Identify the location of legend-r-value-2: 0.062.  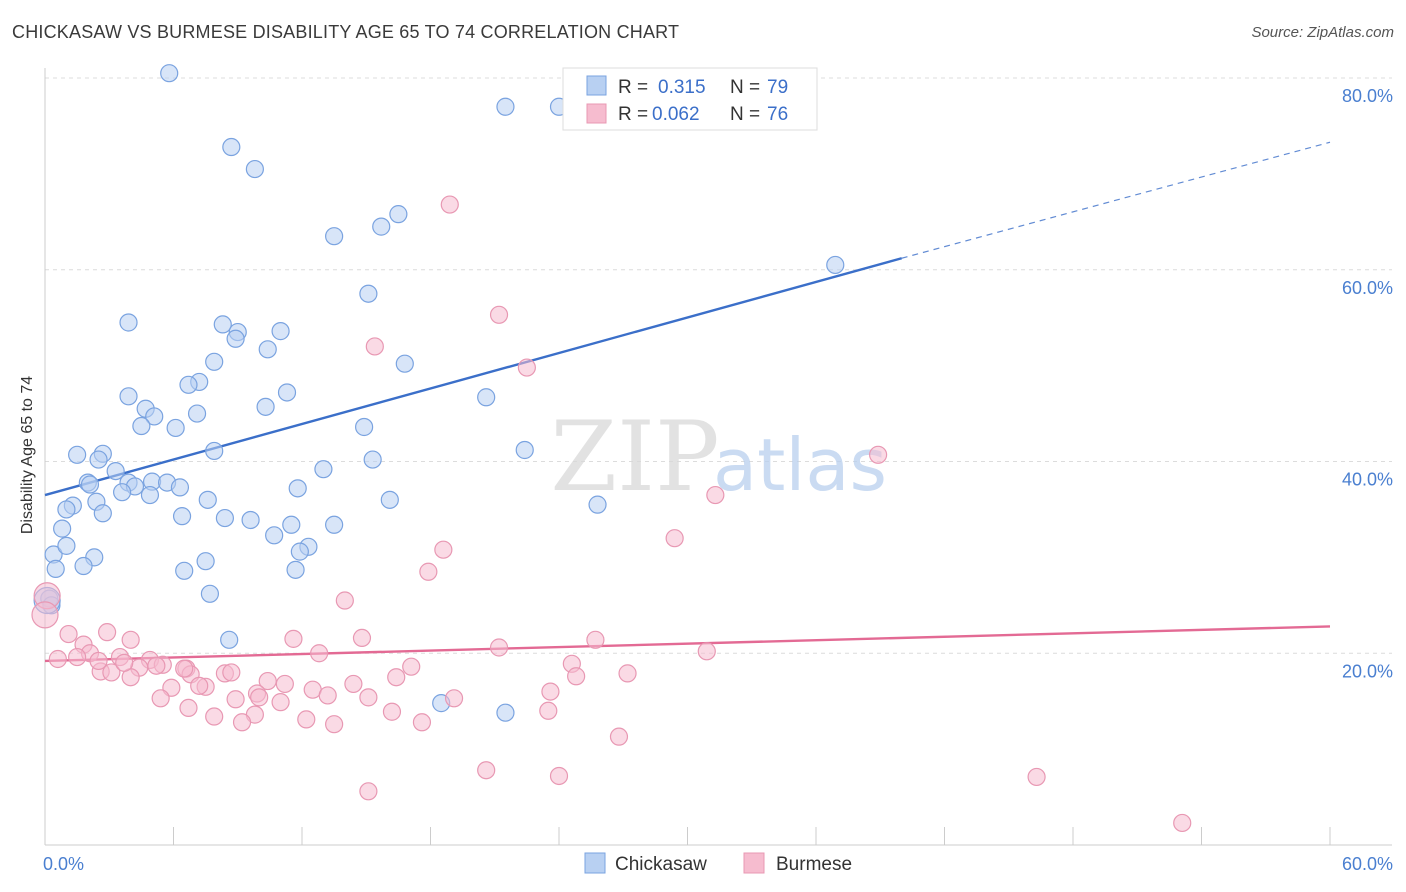
(676, 114).